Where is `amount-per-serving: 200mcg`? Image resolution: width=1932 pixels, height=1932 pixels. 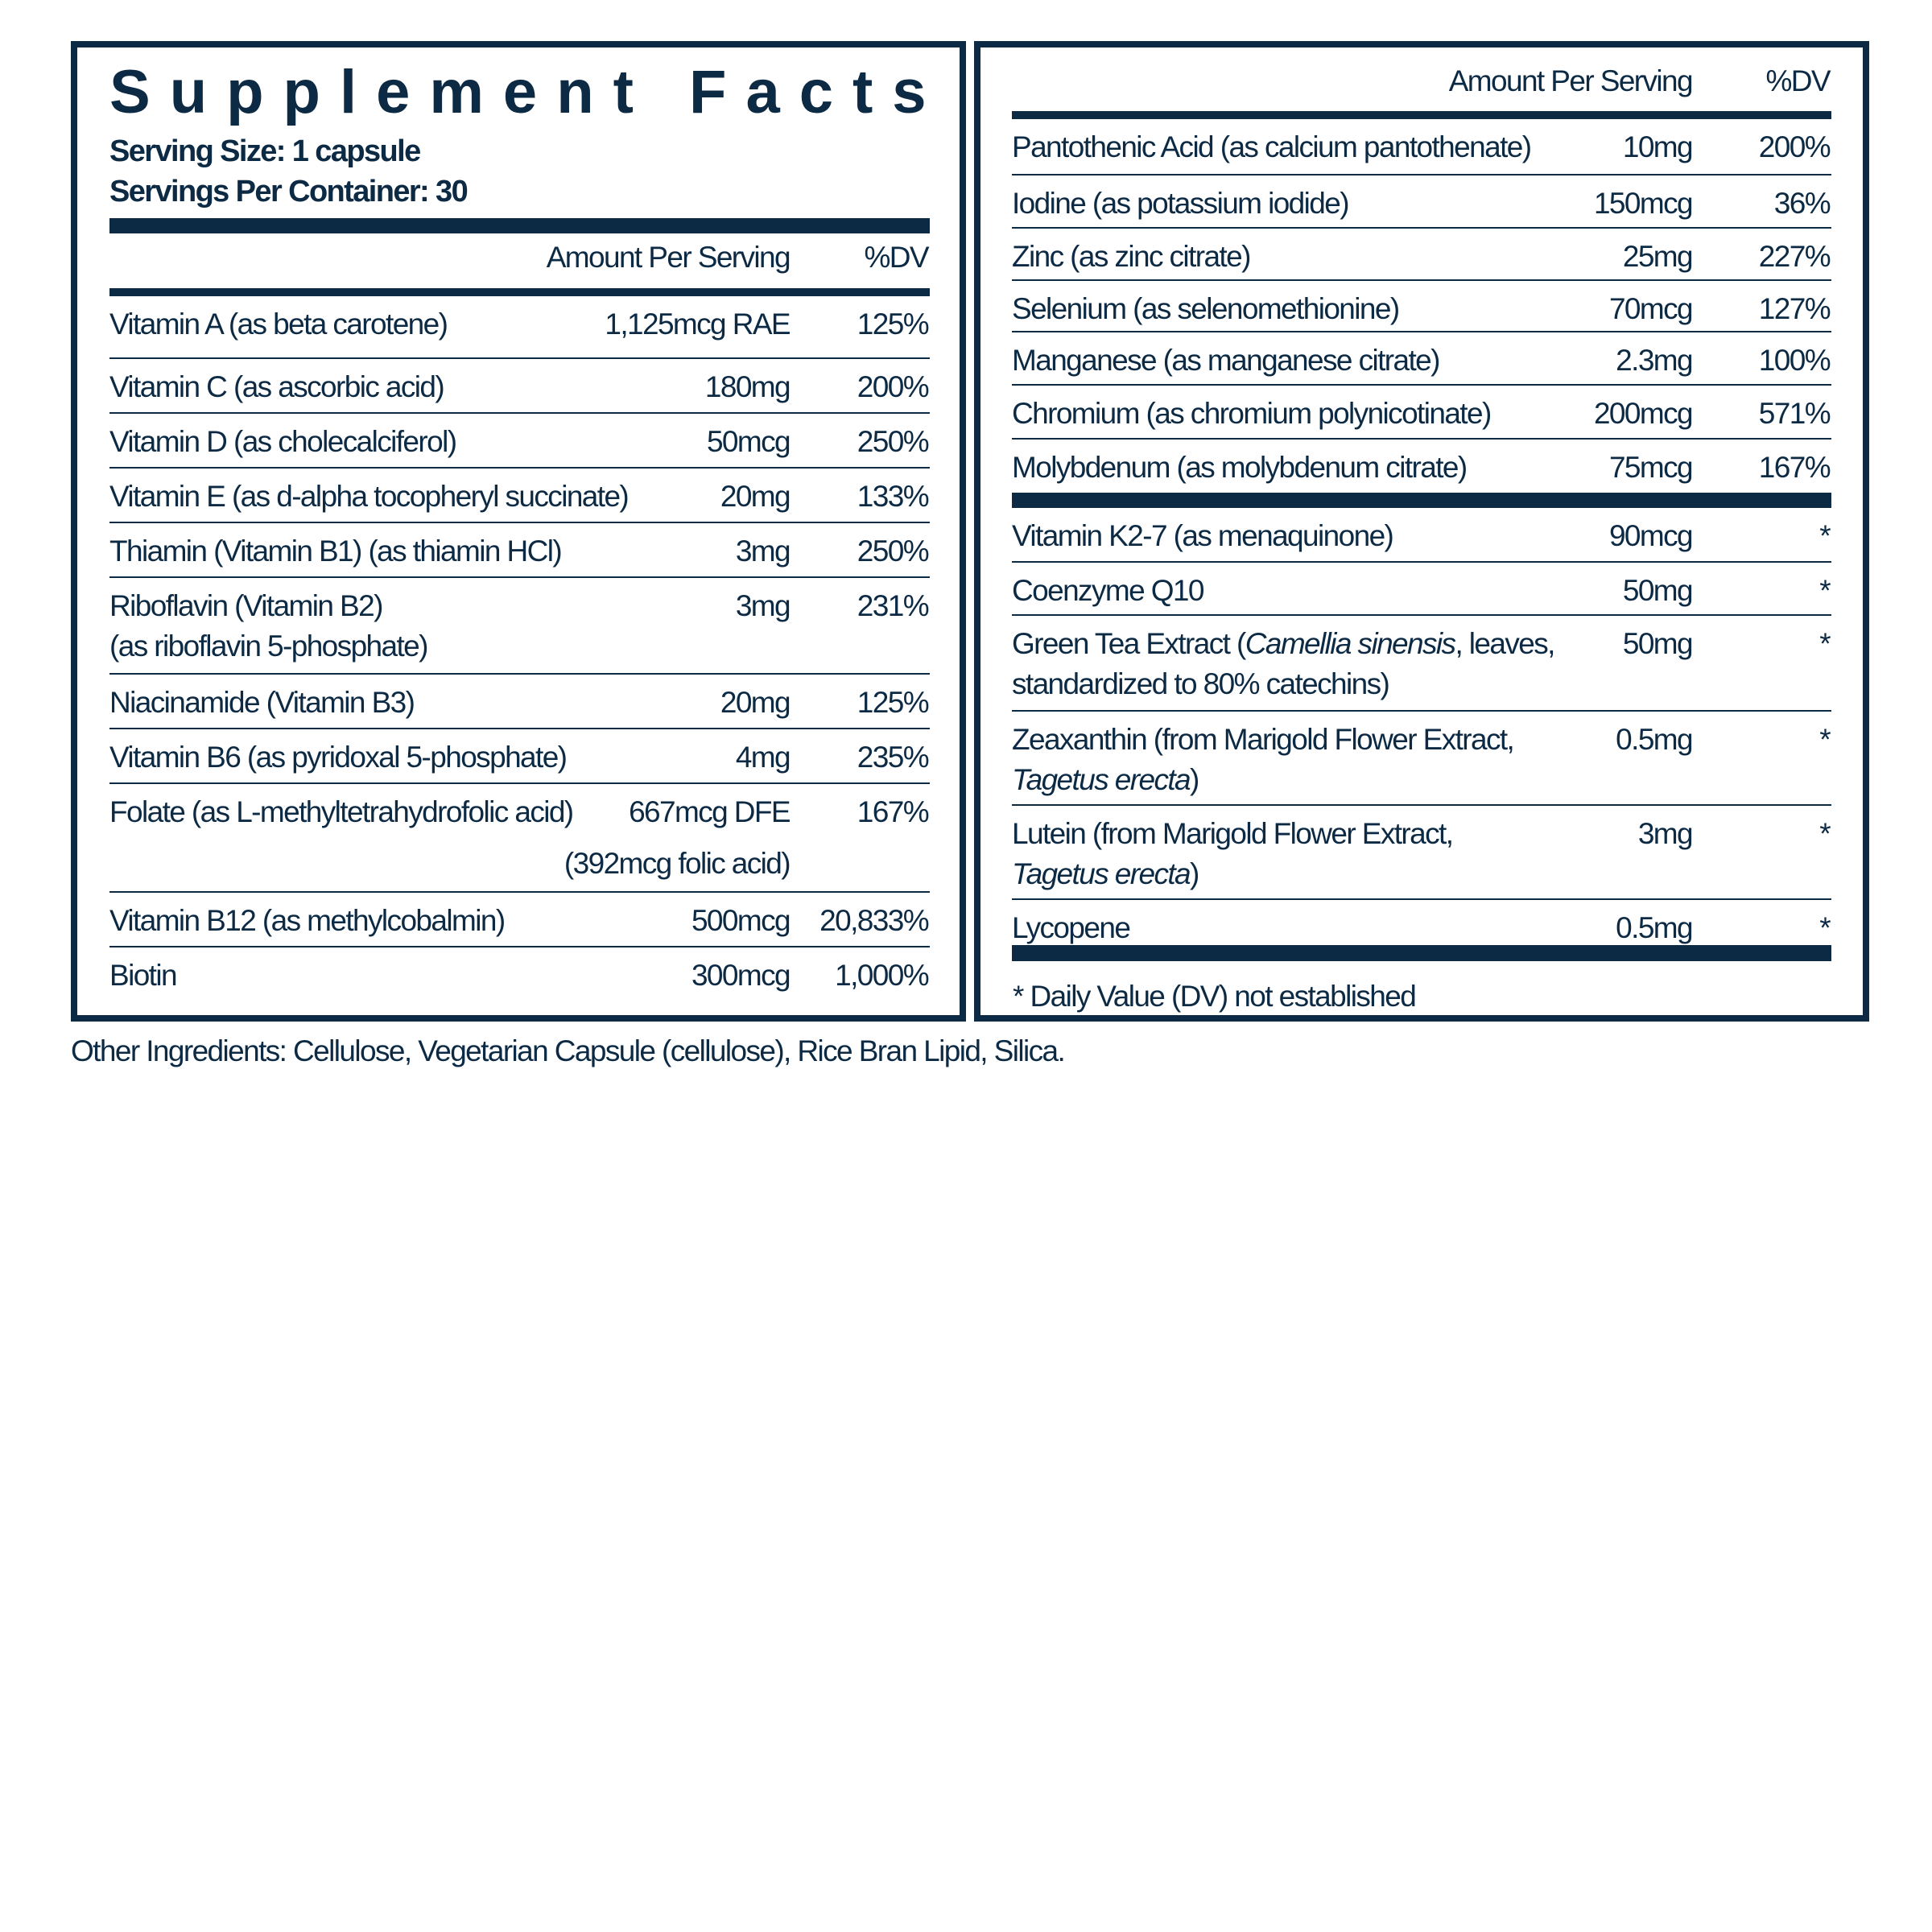
amount-per-serving: 200mcg is located at coordinates (1643, 414).